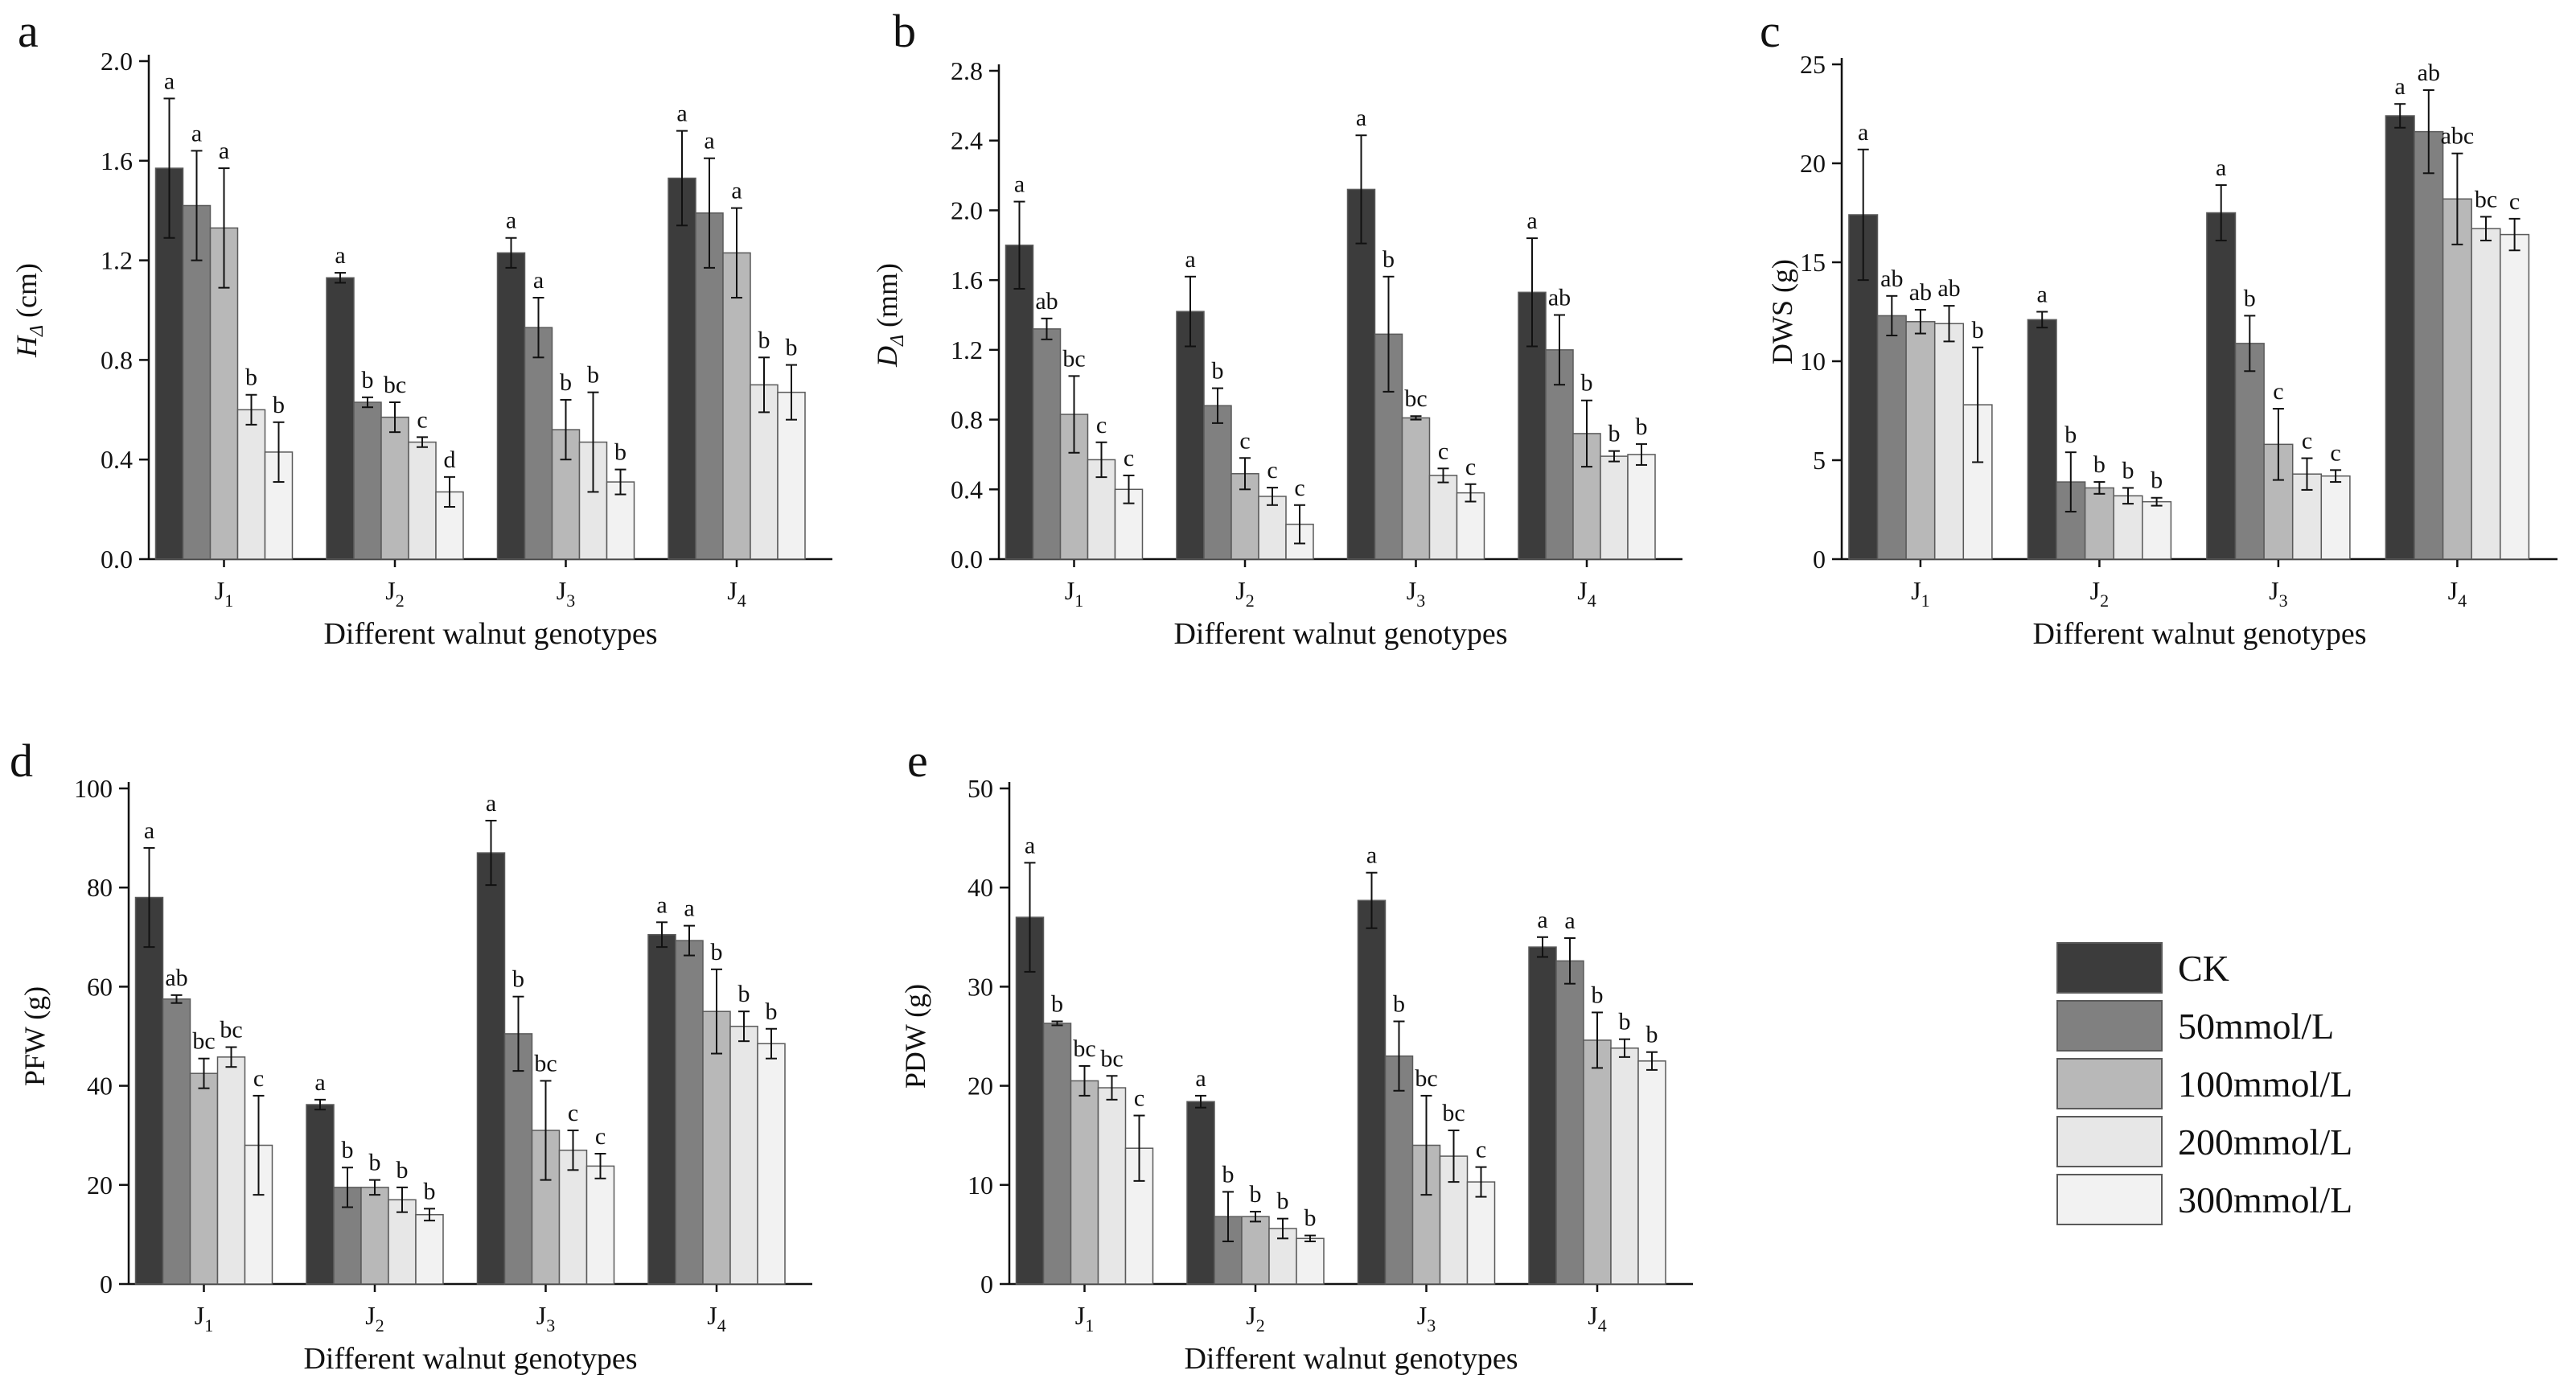 Image resolution: width=2576 pixels, height=1387 pixels. I want to click on y-tick-label: 100, so click(93, 788).